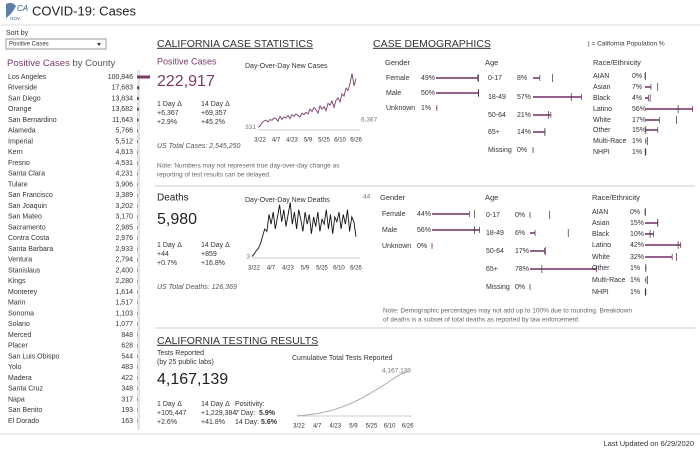 The image size is (700, 452). Describe the element at coordinates (396, 246) in the screenshot. I see `demo-label: Unknown` at that location.